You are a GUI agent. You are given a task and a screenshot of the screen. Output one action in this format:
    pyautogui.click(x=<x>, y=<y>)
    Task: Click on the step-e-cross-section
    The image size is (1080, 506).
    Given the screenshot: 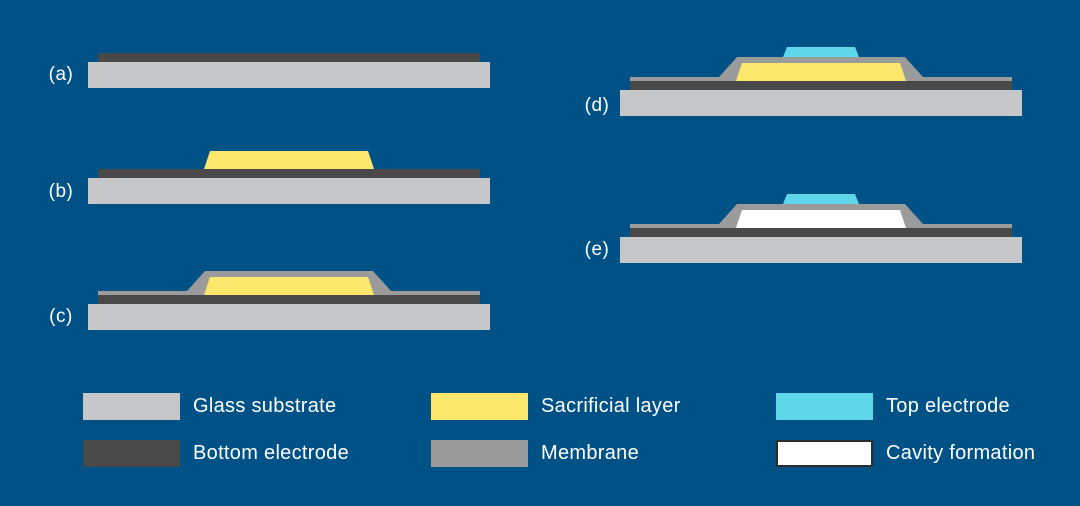 What is the action you would take?
    pyautogui.click(x=821, y=228)
    